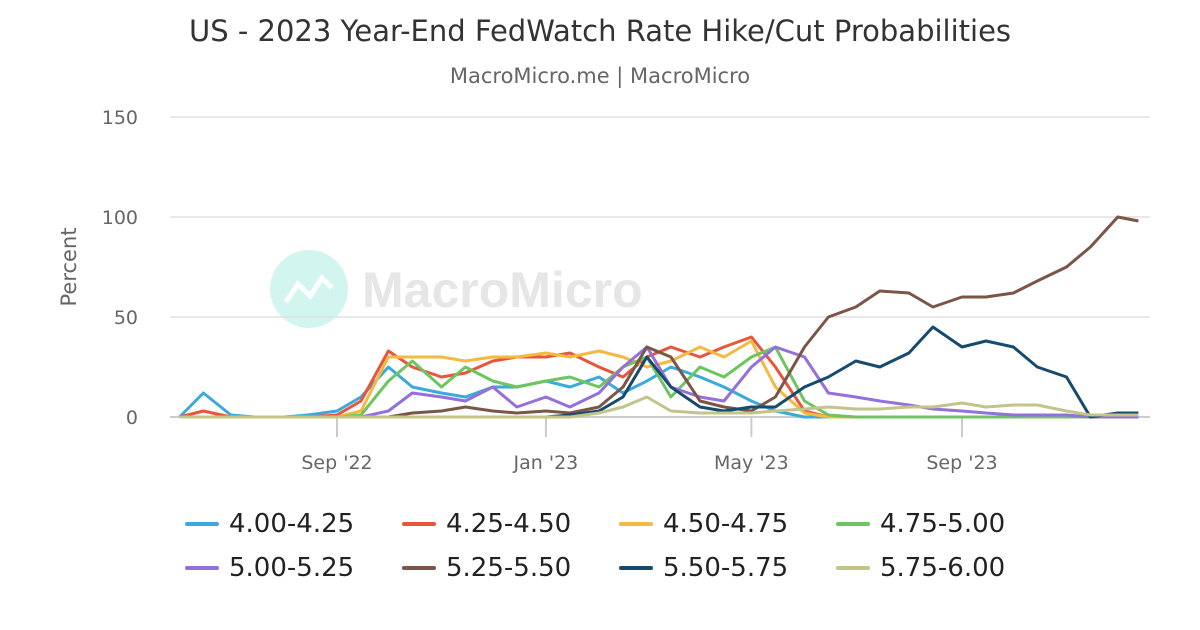 The height and width of the screenshot is (630, 1200). What do you see at coordinates (751, 463) in the screenshot?
I see `x-tick-label: May '23` at bounding box center [751, 463].